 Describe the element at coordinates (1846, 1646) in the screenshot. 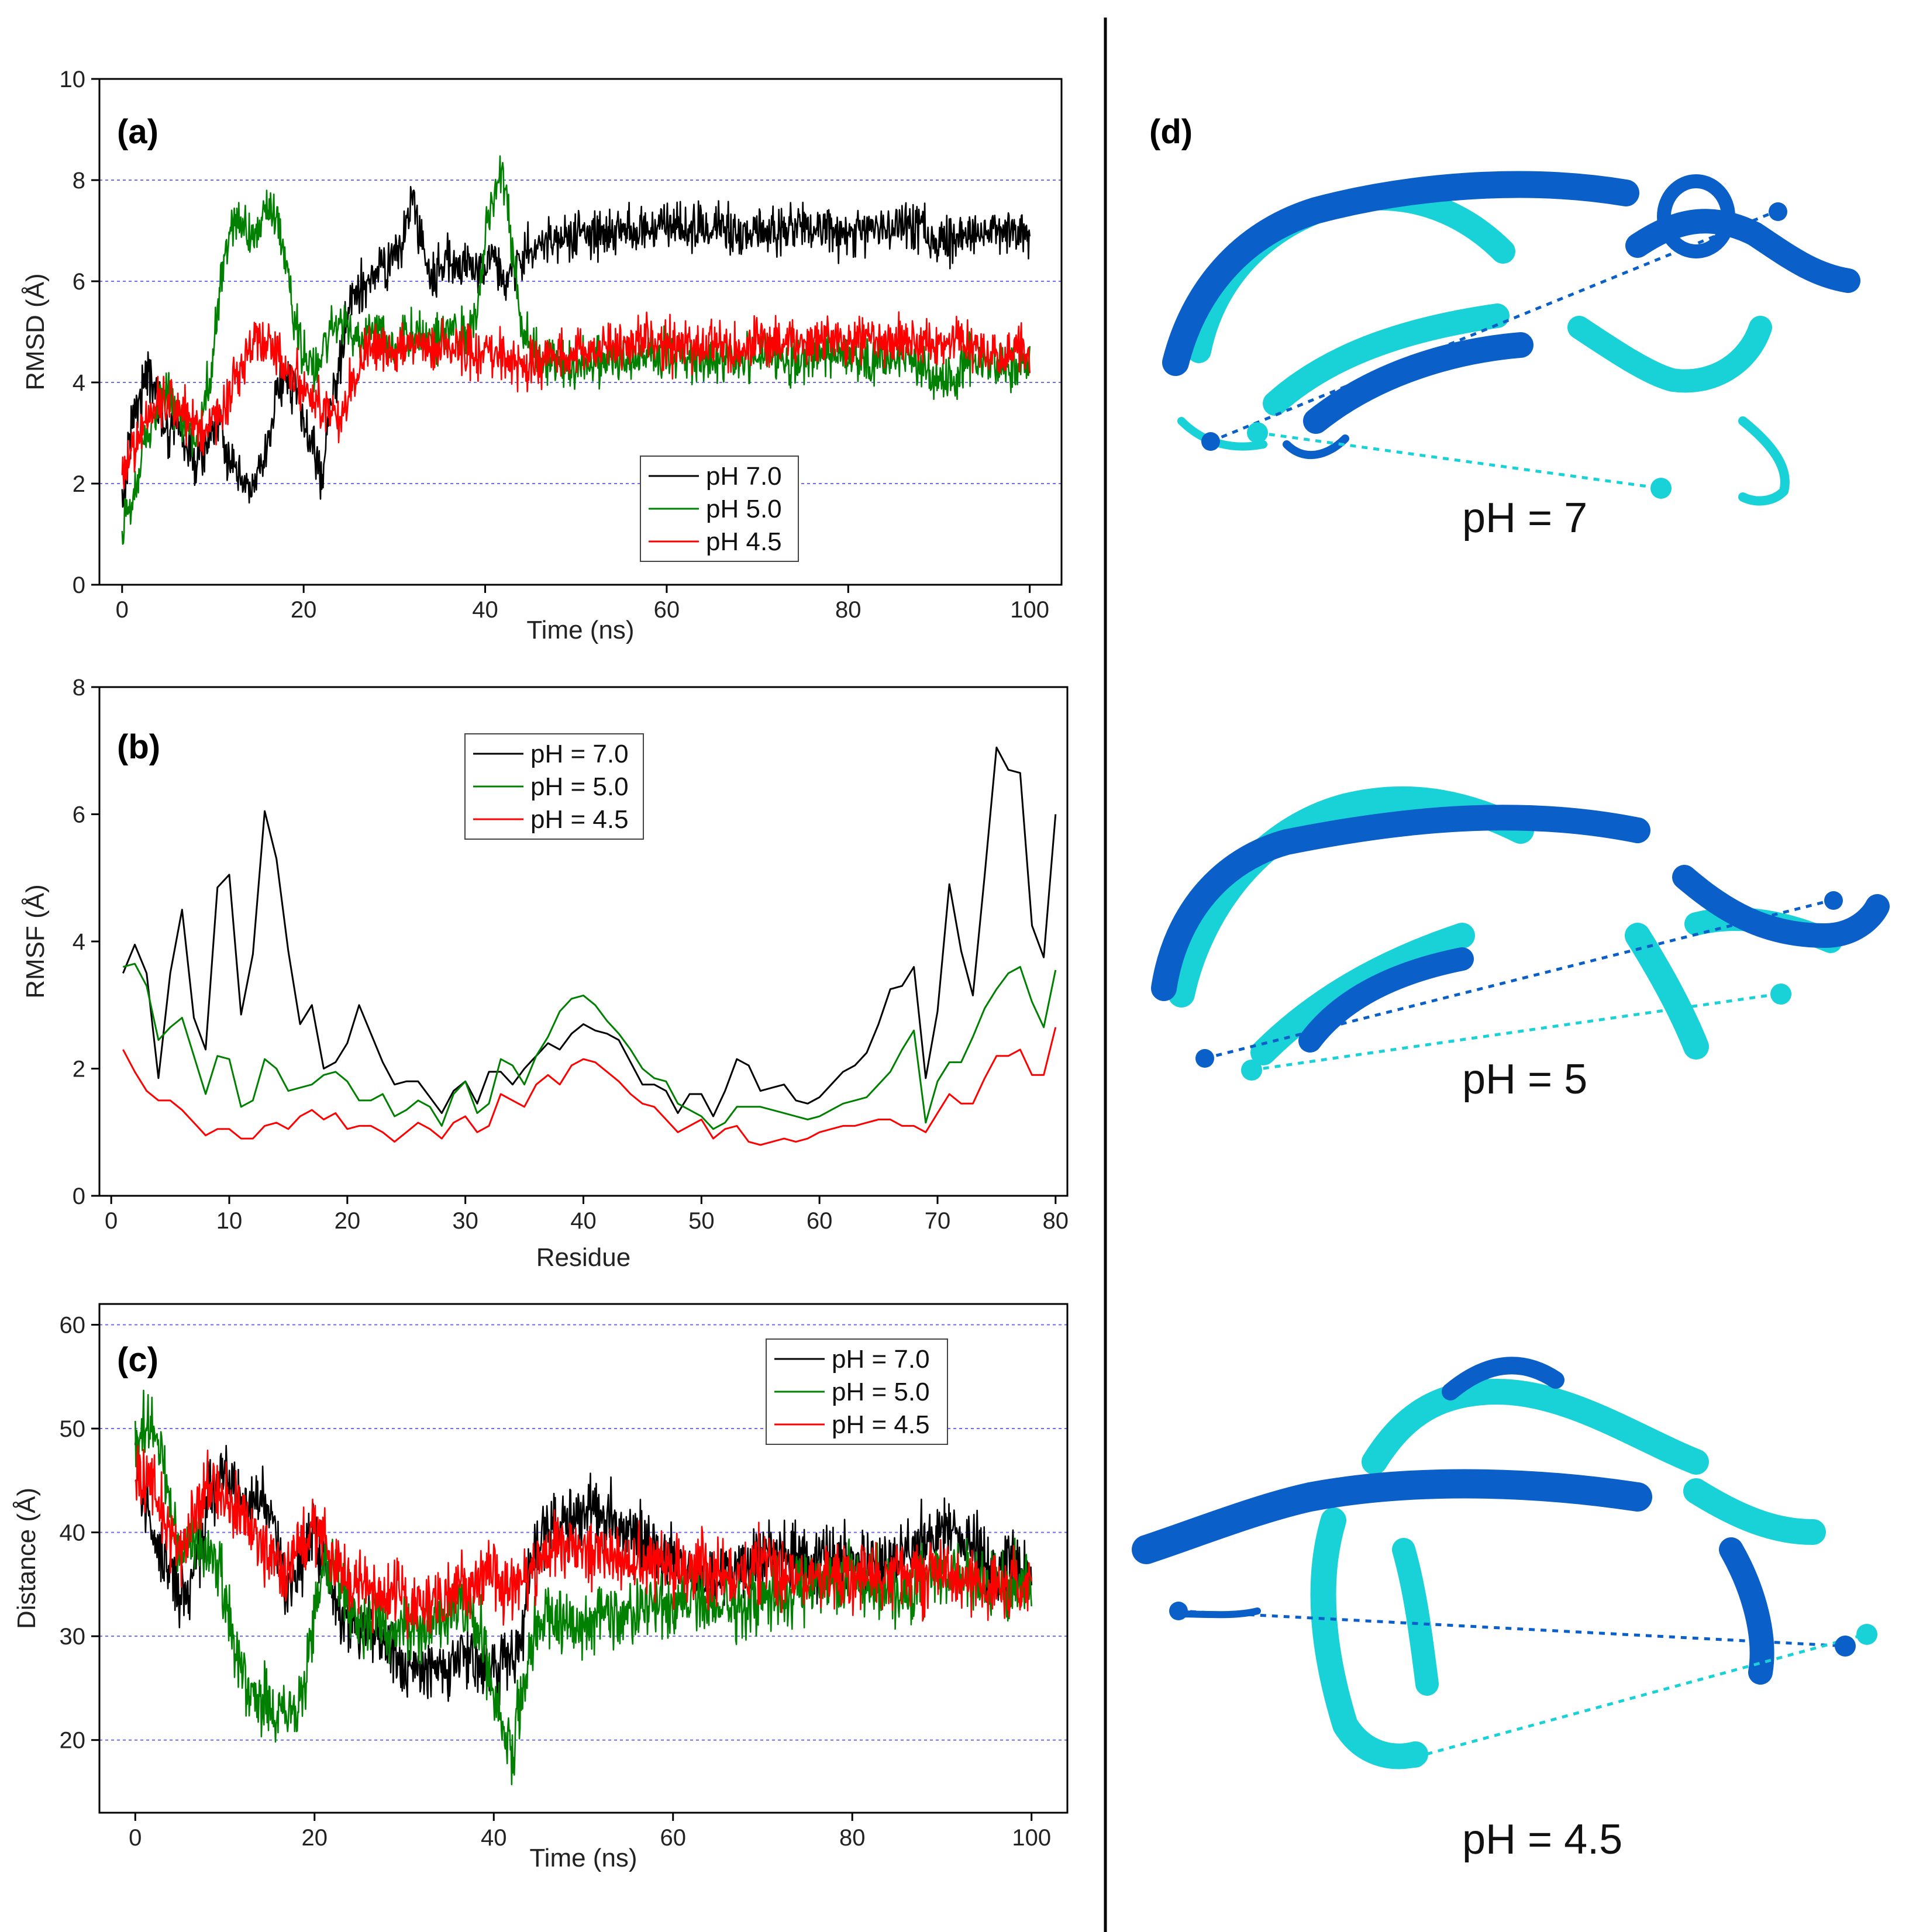

I see `ca-marker-dark-ph45-b` at that location.